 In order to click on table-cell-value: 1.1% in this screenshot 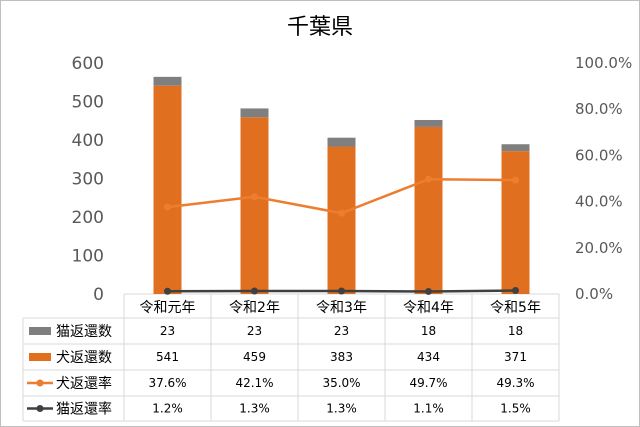, I will do `click(428, 409)`.